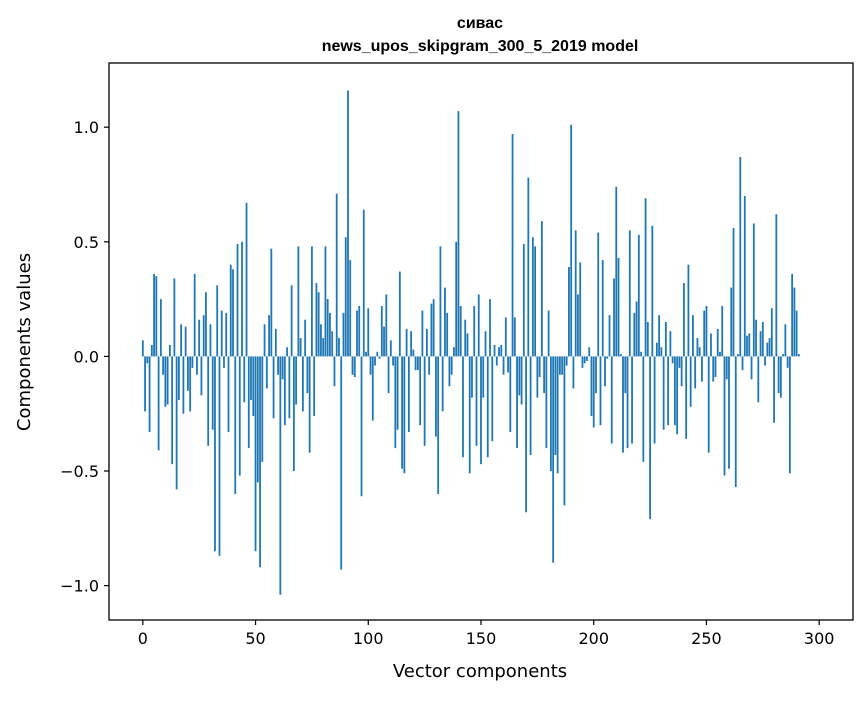 The width and height of the screenshot is (867, 701). I want to click on y-tick-label: −0.5, so click(79, 471).